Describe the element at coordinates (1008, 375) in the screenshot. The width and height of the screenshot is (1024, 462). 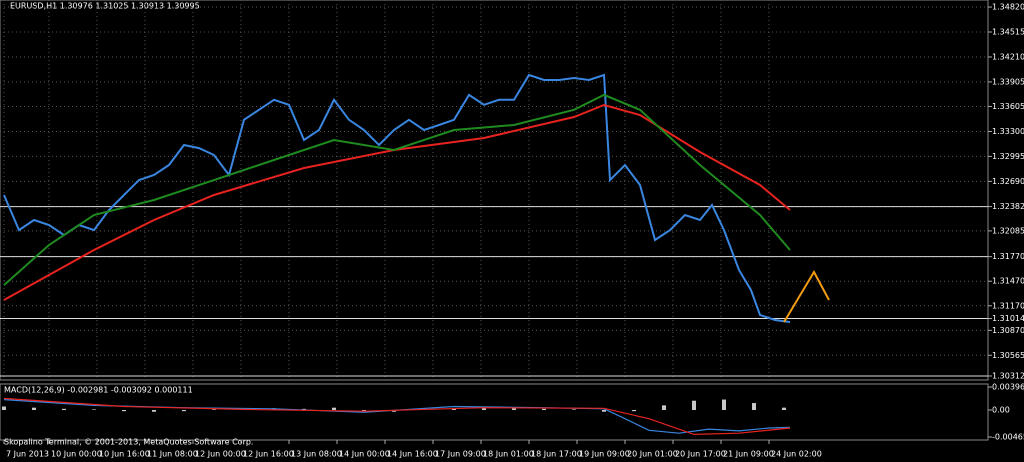
I see `y-tick-label: 1.30312` at that location.